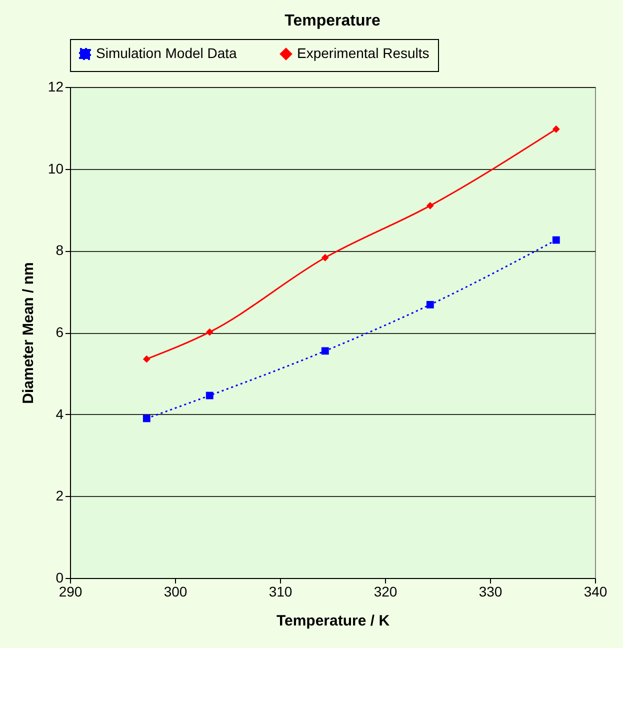 This screenshot has width=636, height=726. What do you see at coordinates (363, 53) in the screenshot?
I see `legend-label: Experimental Results` at bounding box center [363, 53].